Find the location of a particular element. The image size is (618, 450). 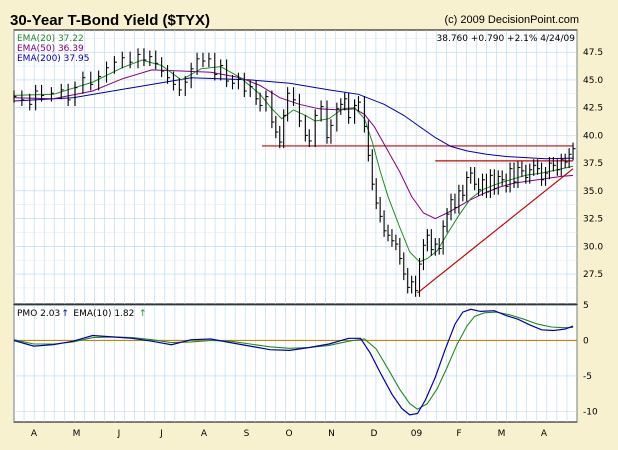

x-tick-label: F is located at coordinates (458, 434).